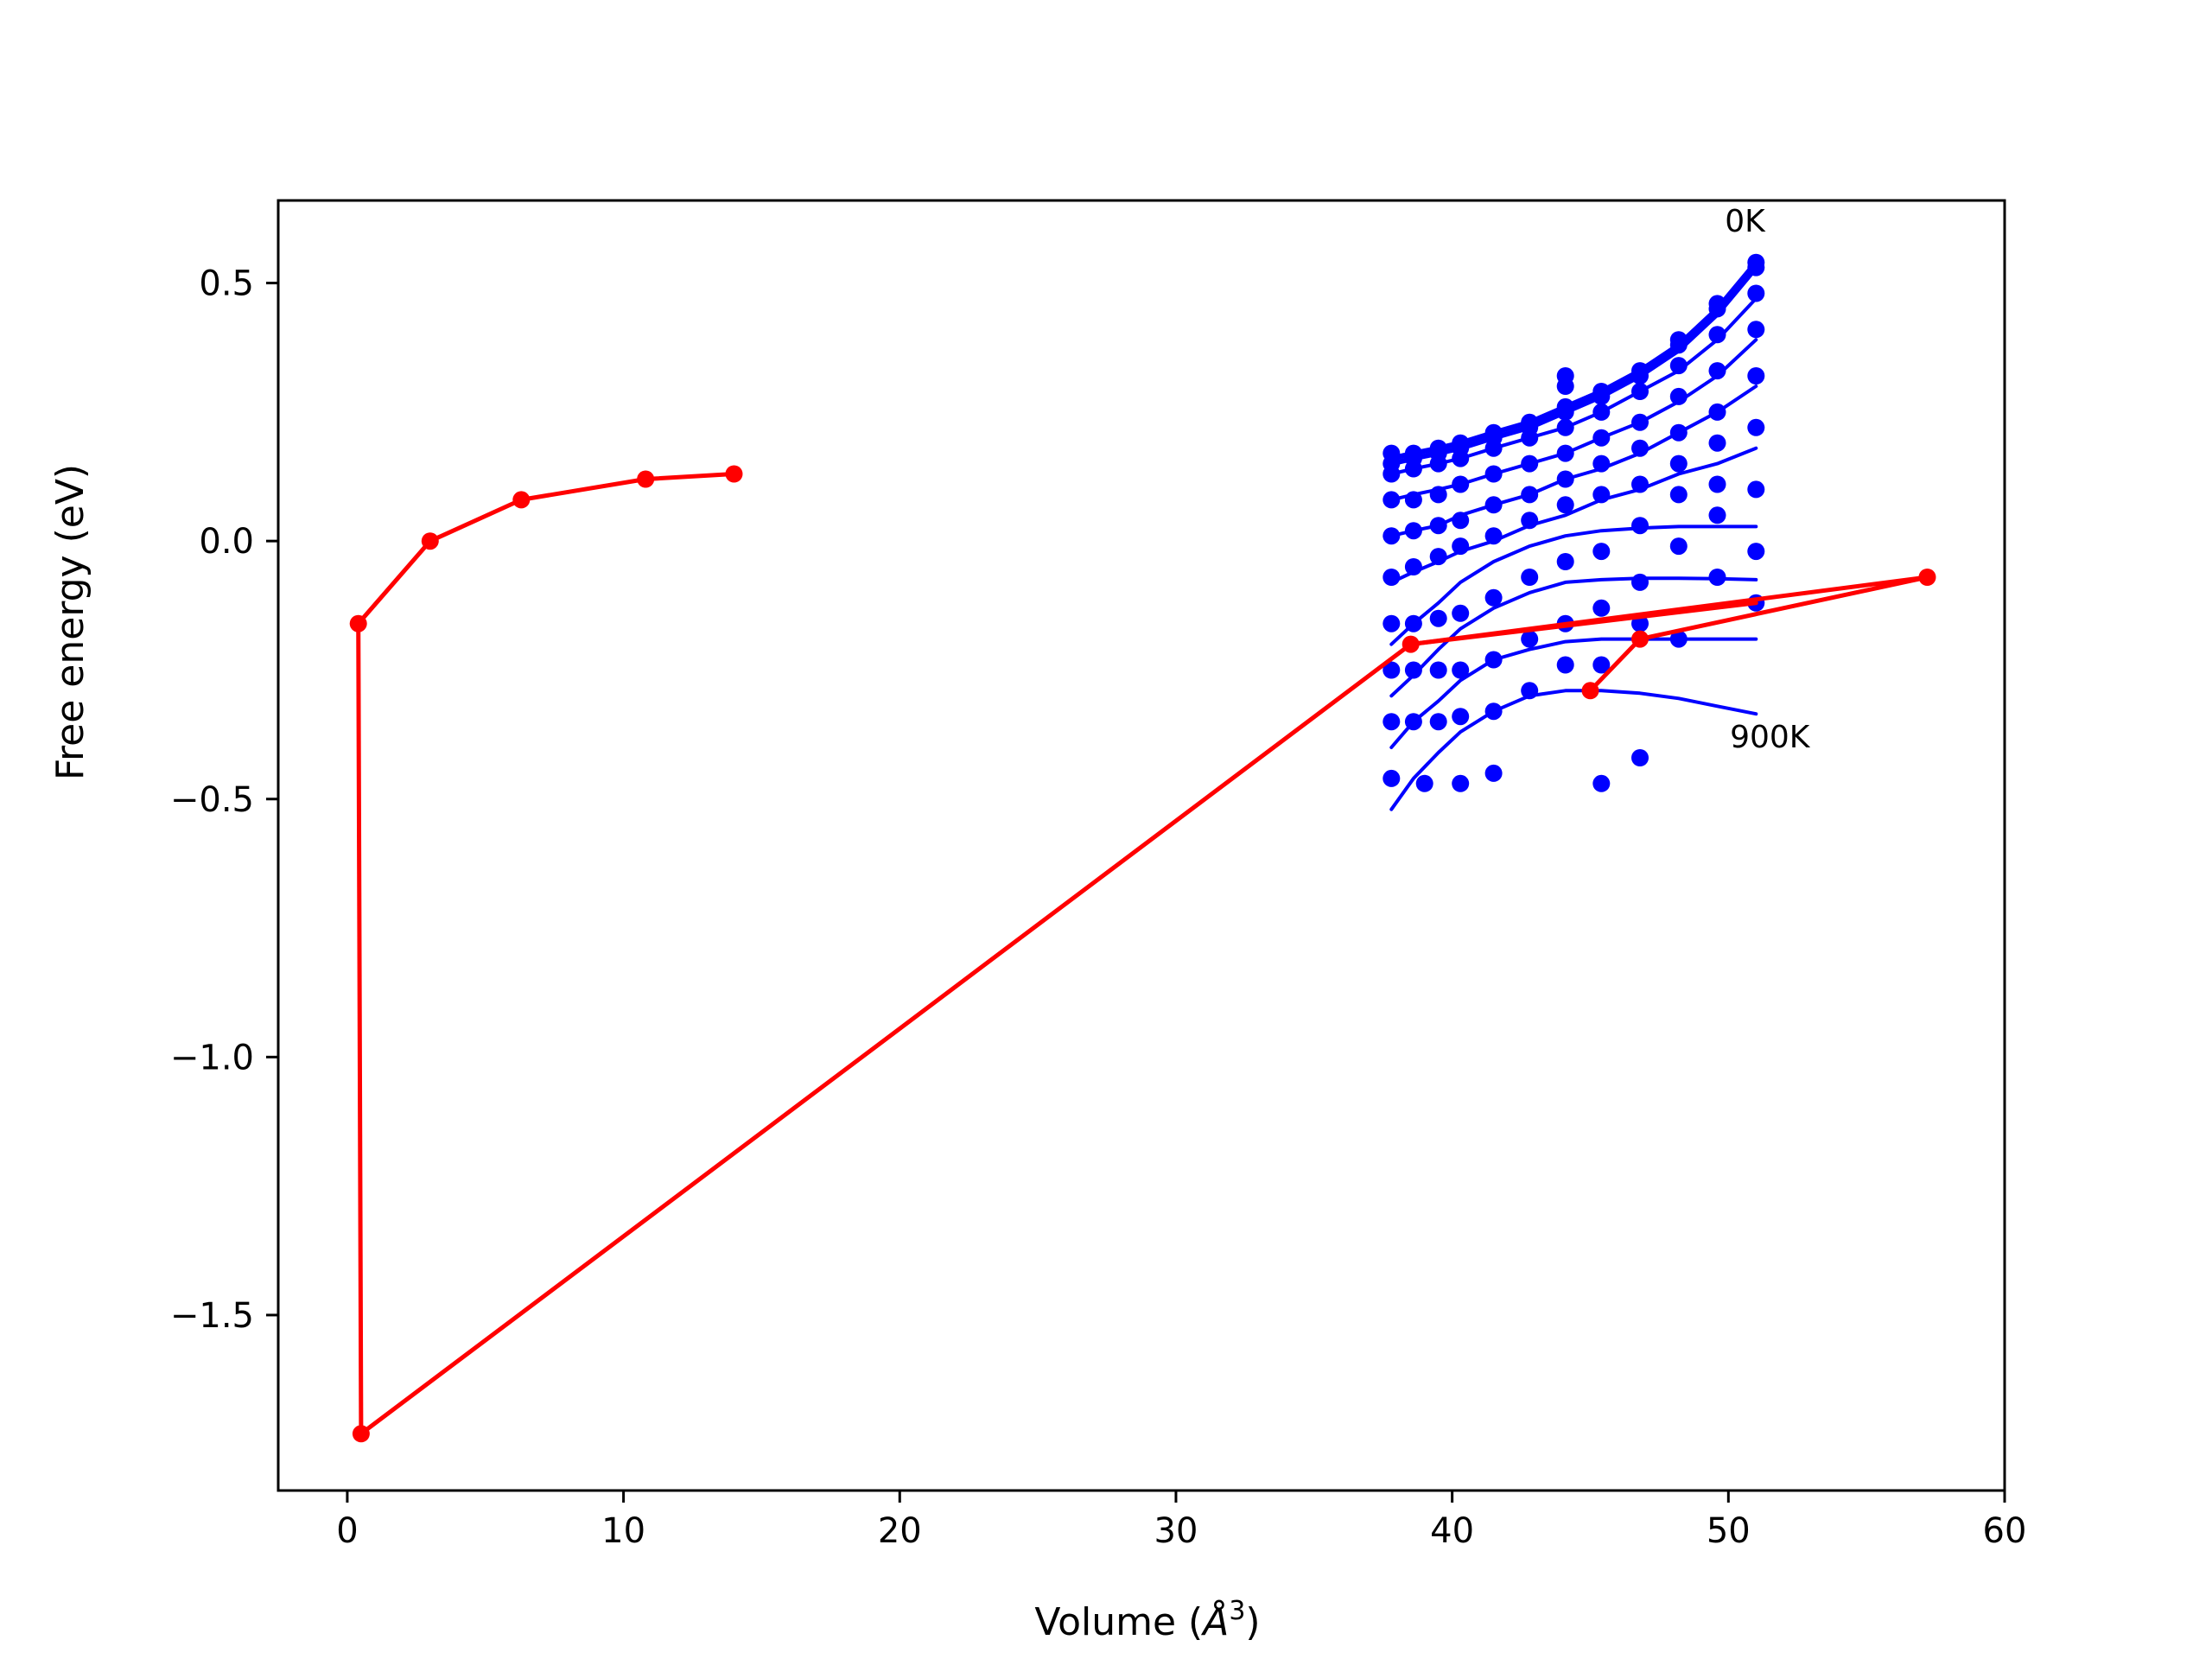 This screenshot has width=2212, height=1659. What do you see at coordinates (1214, 1621) in the screenshot?
I see `x-axis-label-symbol: Å` at bounding box center [1214, 1621].